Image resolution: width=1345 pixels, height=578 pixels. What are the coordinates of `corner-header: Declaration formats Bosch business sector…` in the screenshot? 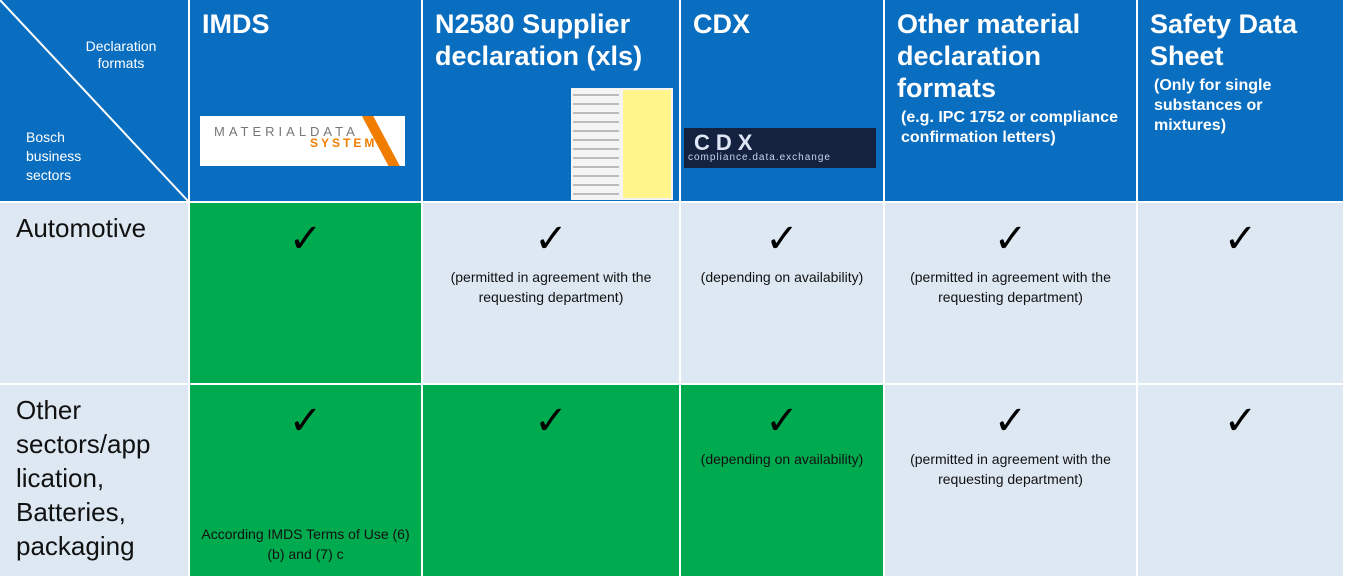 It's located at (95, 101).